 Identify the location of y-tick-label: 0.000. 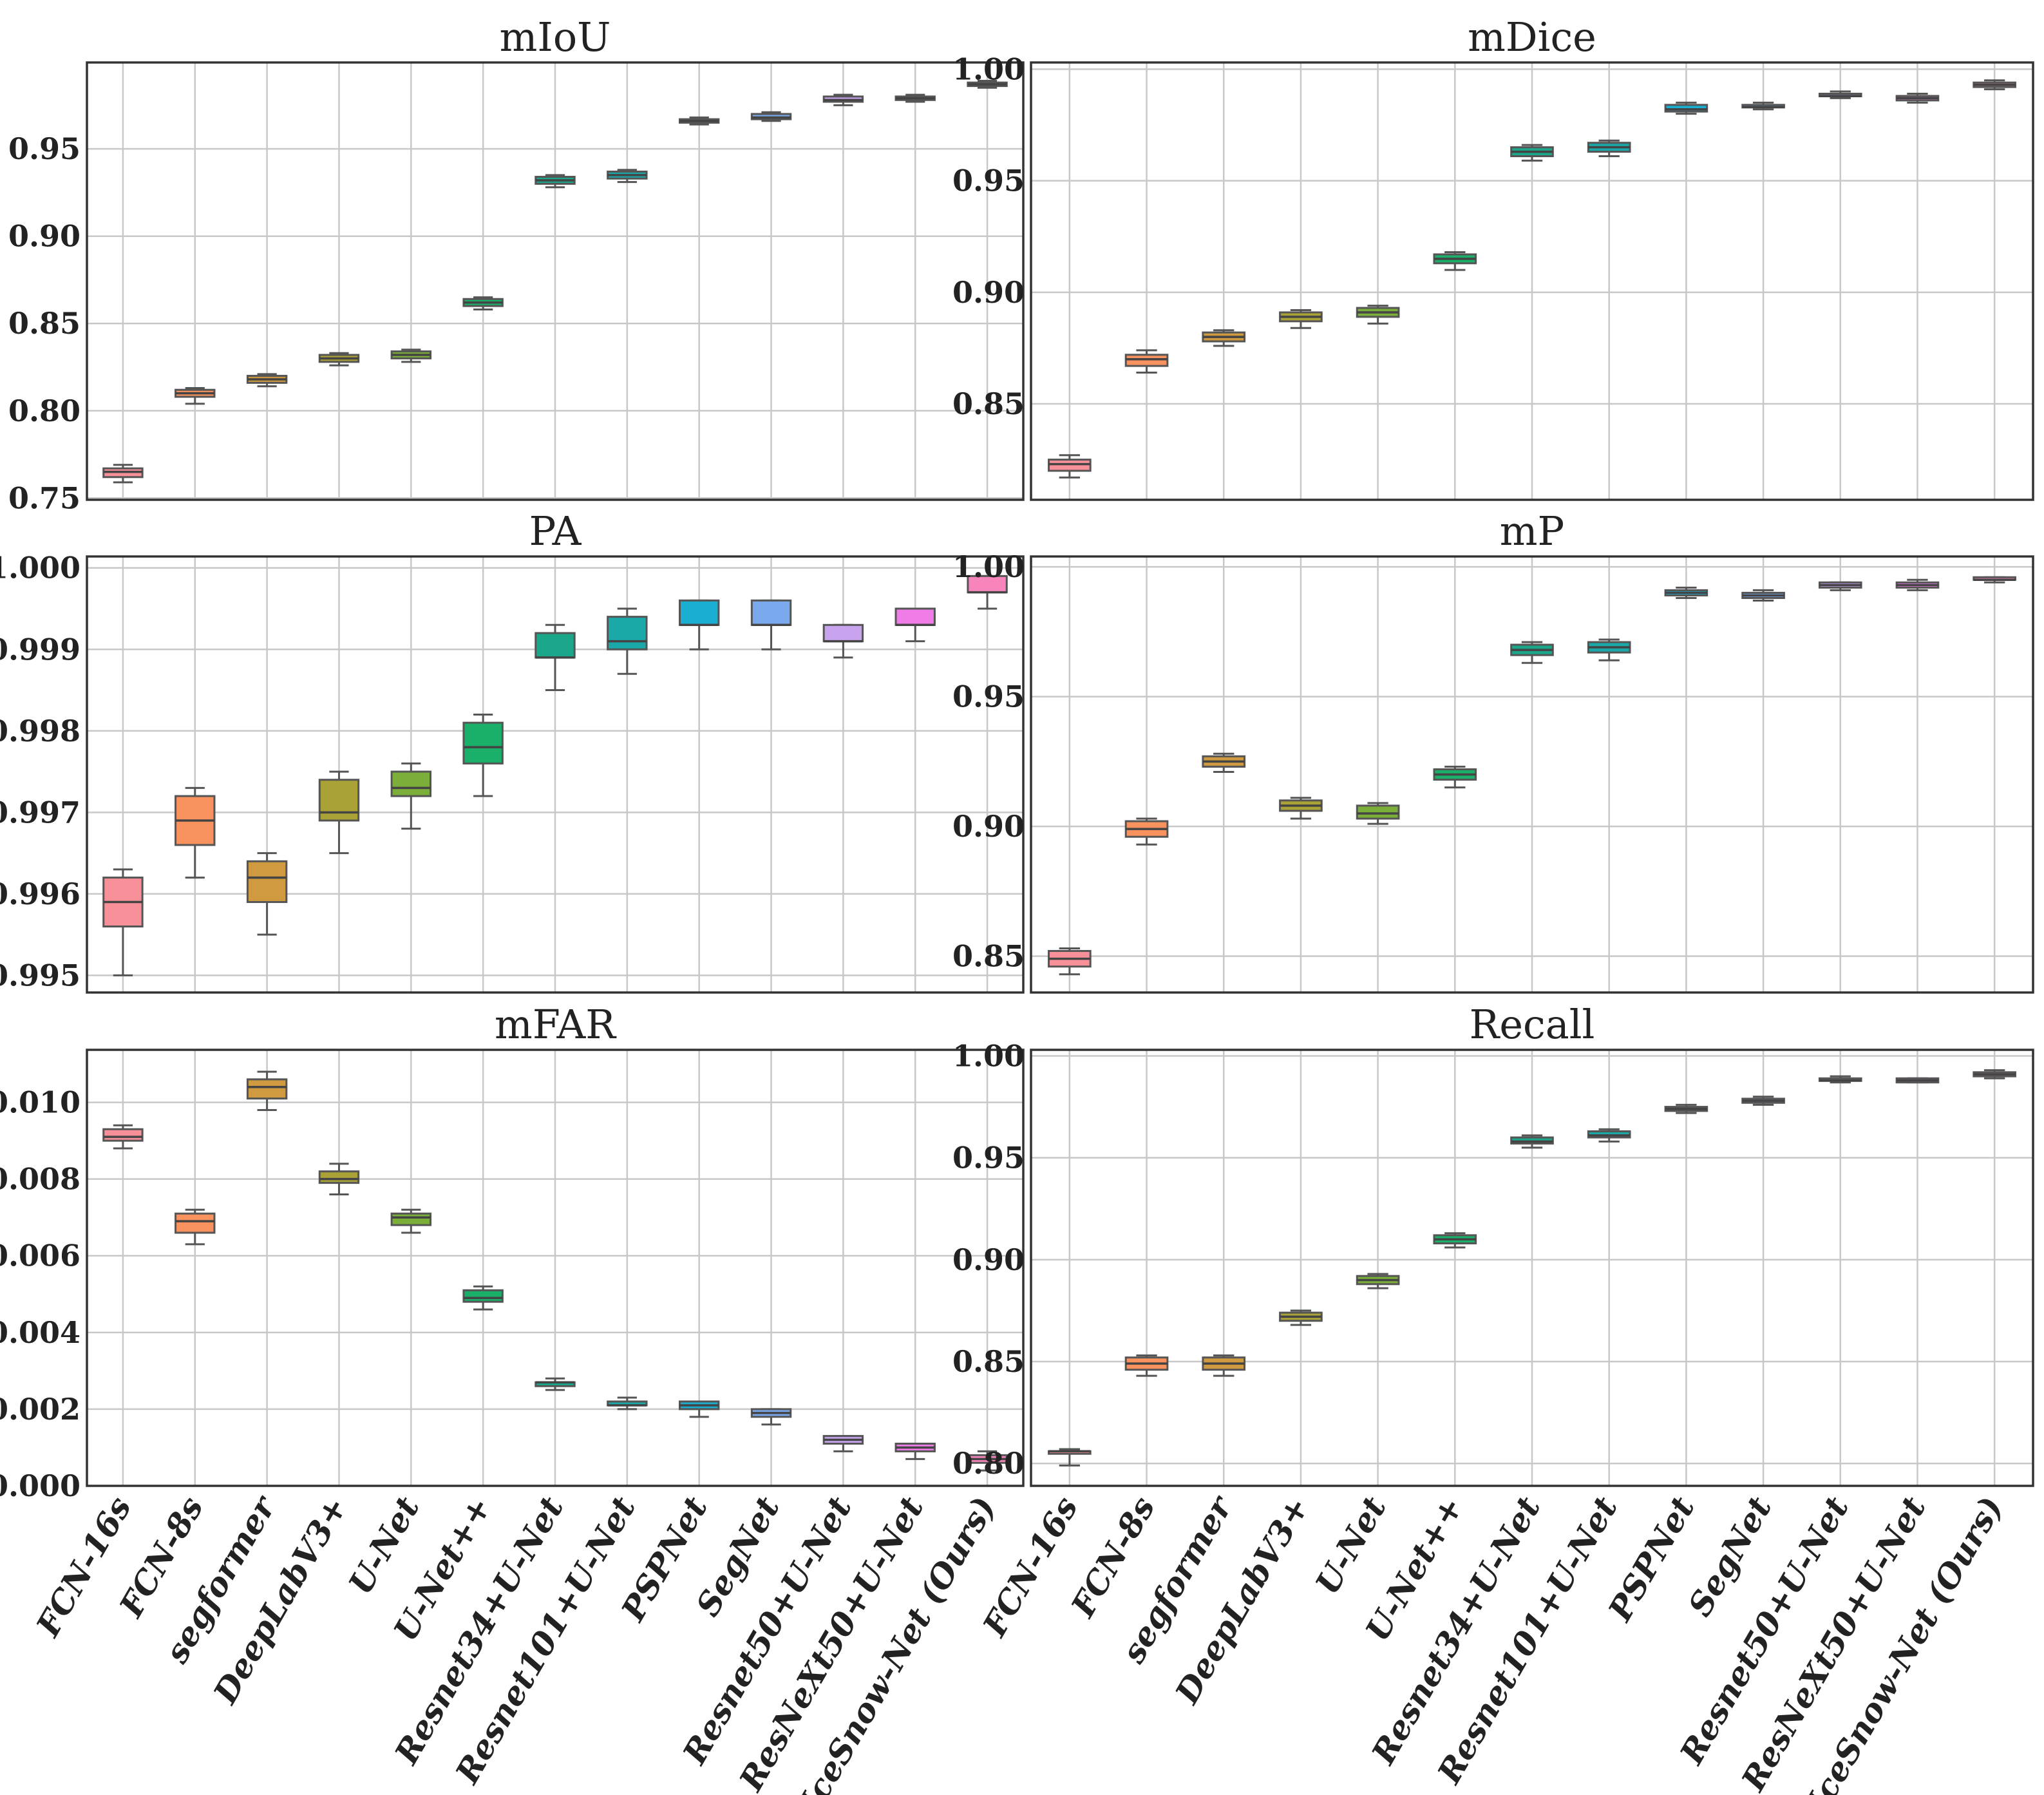
(40, 1485).